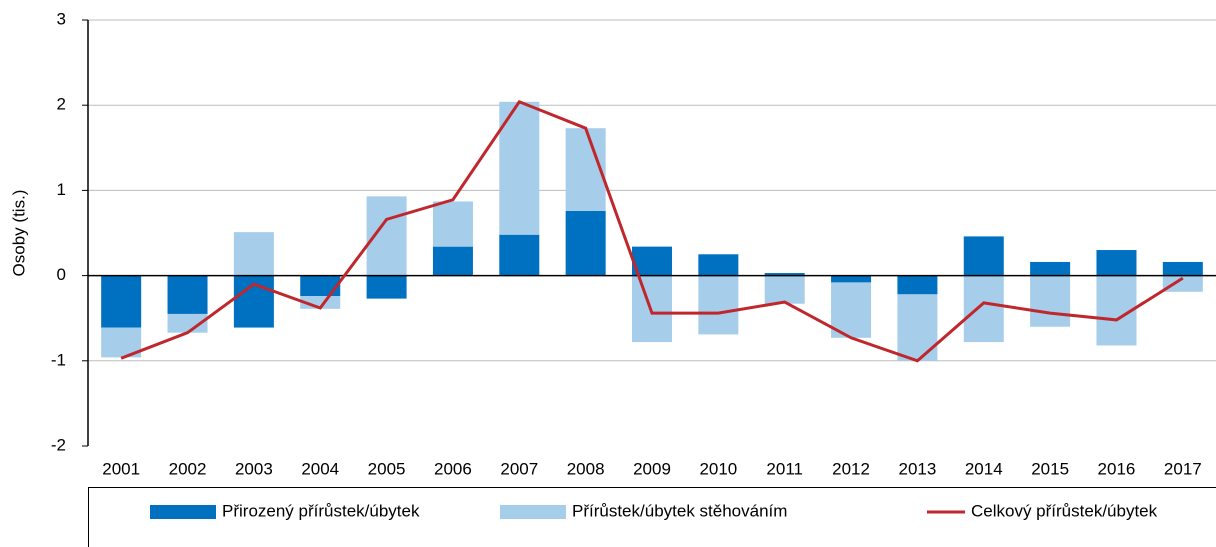 The image size is (1216, 547). Describe the element at coordinates (61, 104) in the screenshot. I see `y-tick-label: 2` at that location.